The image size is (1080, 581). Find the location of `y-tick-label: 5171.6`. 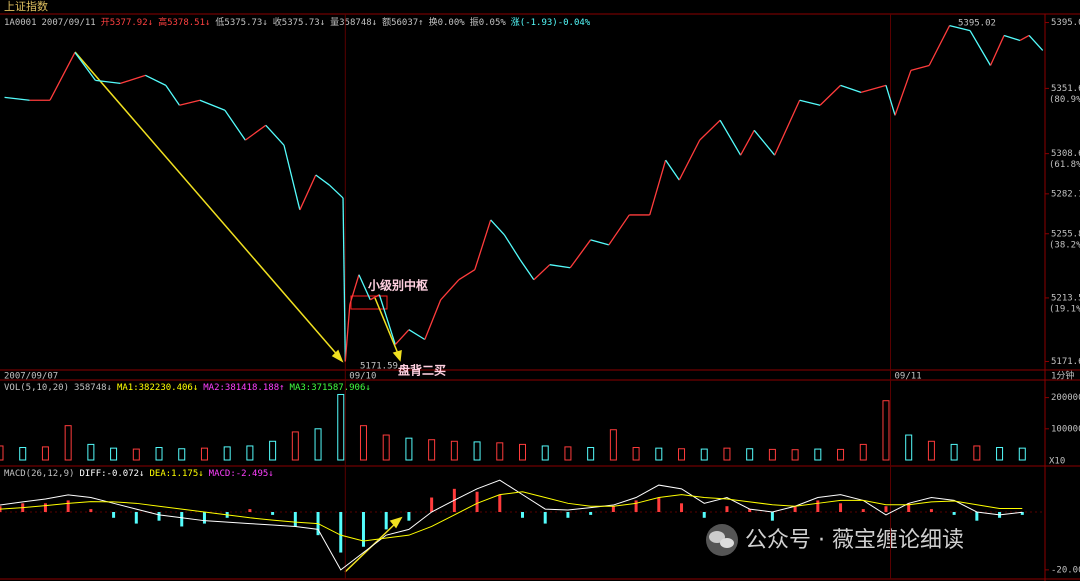

y-tick-label: 5171.6 is located at coordinates (1065, 362).